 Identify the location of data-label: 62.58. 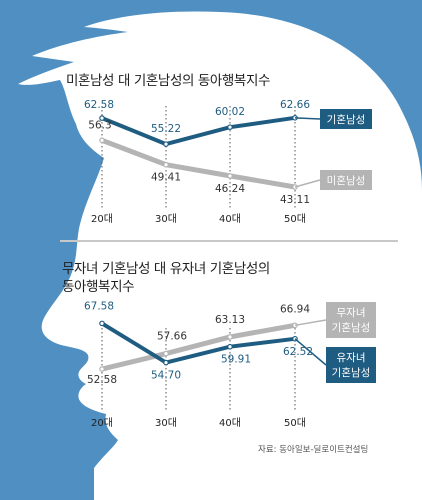
(99, 105).